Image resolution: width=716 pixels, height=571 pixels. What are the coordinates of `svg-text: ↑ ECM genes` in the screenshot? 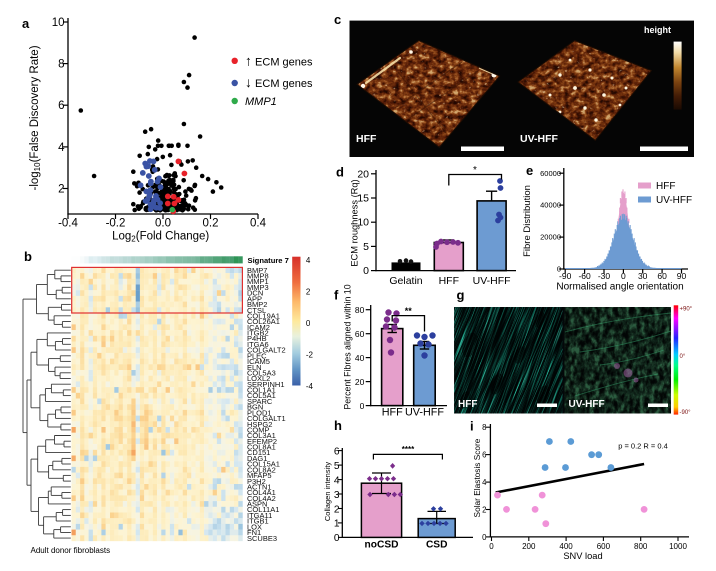 It's located at (279, 60).